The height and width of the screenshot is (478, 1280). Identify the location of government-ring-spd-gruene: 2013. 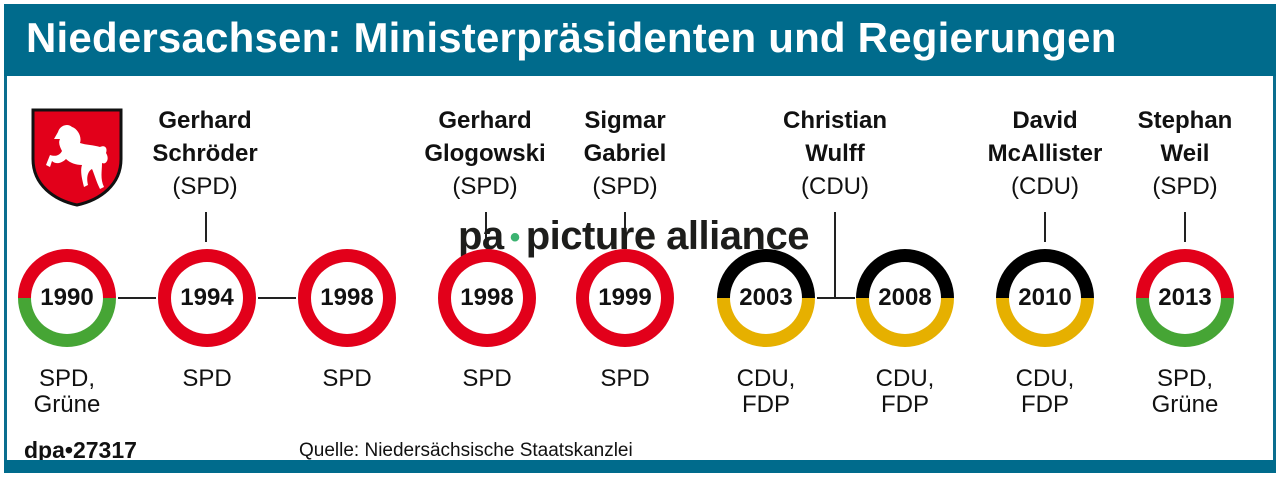
(1185, 298).